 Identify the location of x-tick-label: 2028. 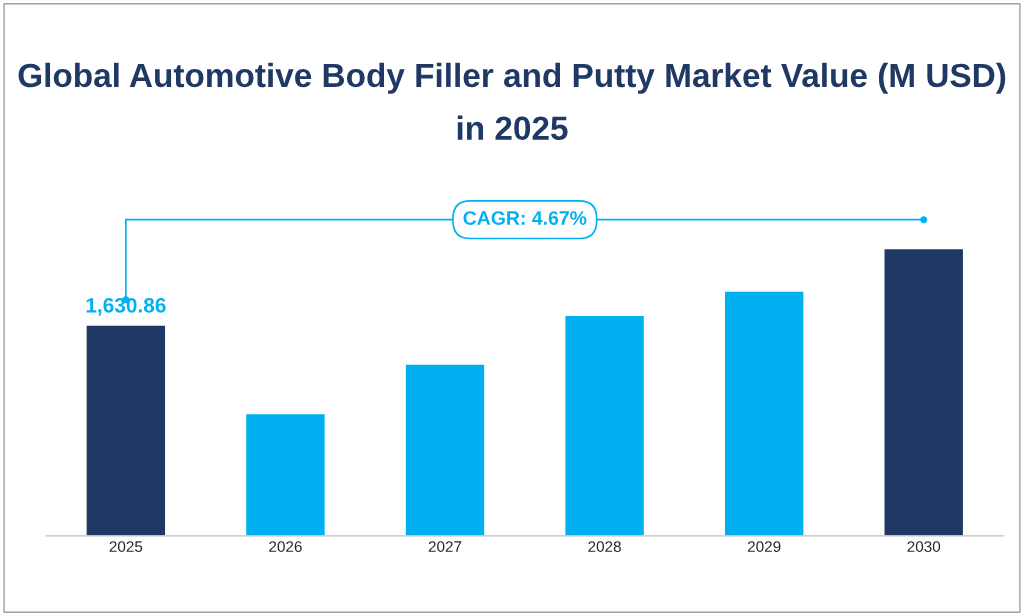
(604, 546).